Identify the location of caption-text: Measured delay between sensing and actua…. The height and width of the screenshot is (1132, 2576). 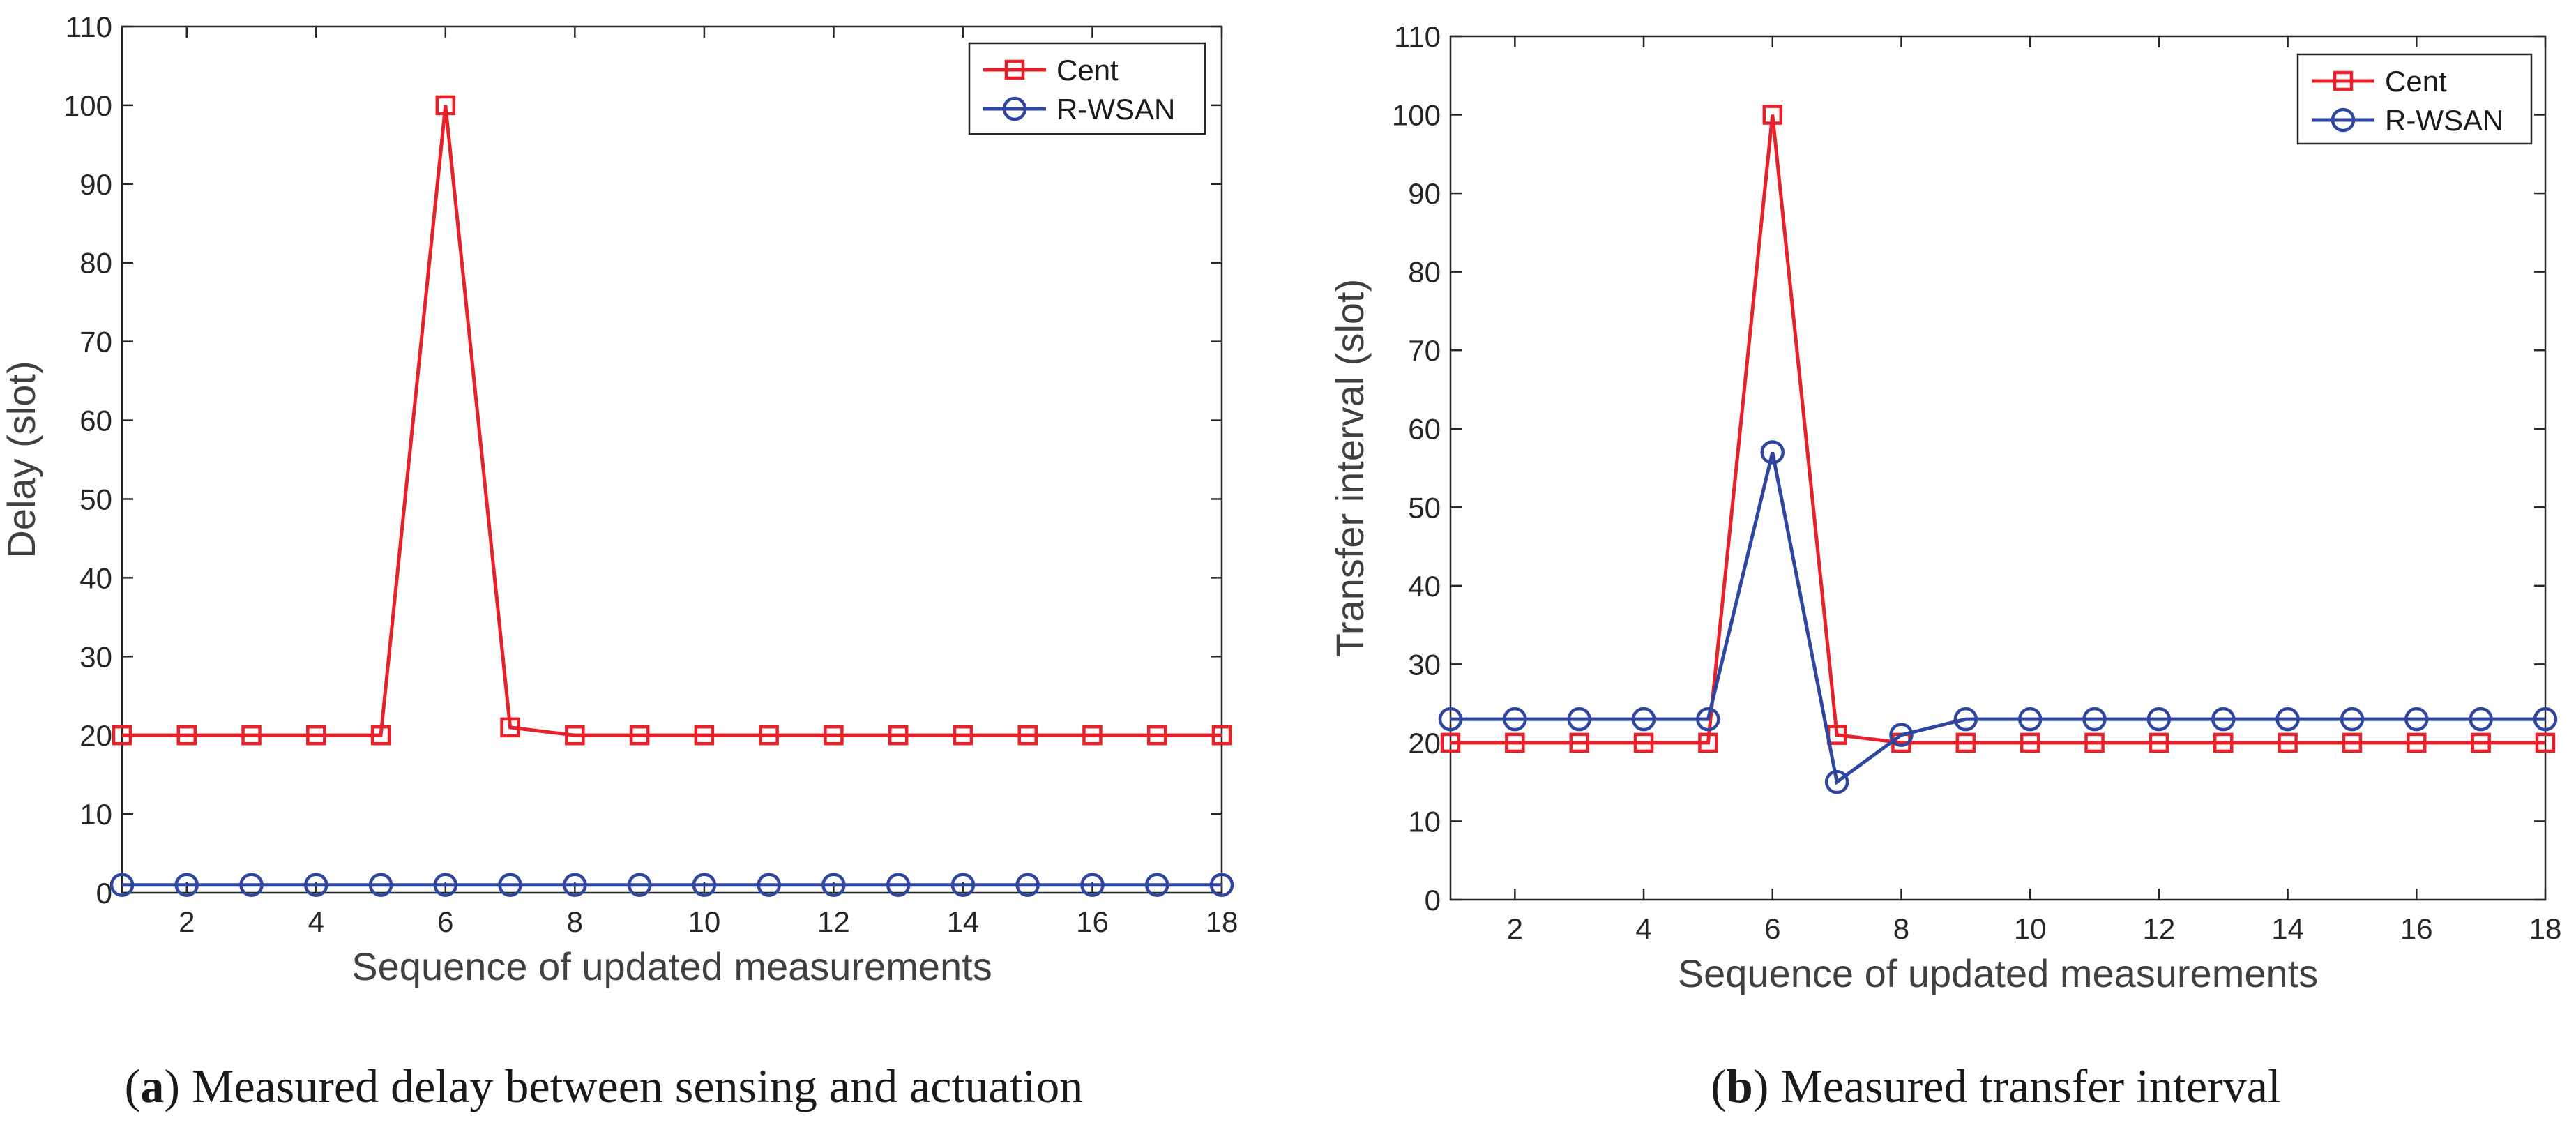
(637, 1085).